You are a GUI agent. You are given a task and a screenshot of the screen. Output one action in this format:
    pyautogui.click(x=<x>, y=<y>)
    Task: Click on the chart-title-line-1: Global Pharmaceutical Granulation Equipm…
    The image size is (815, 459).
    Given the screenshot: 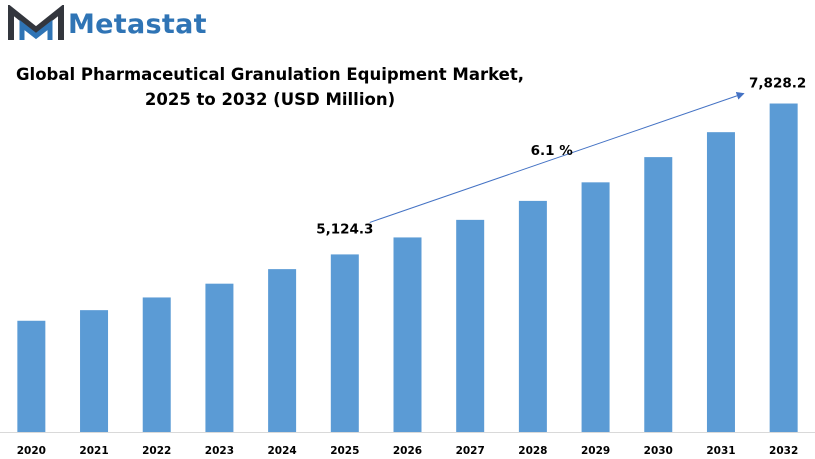 What is the action you would take?
    pyautogui.click(x=270, y=74)
    